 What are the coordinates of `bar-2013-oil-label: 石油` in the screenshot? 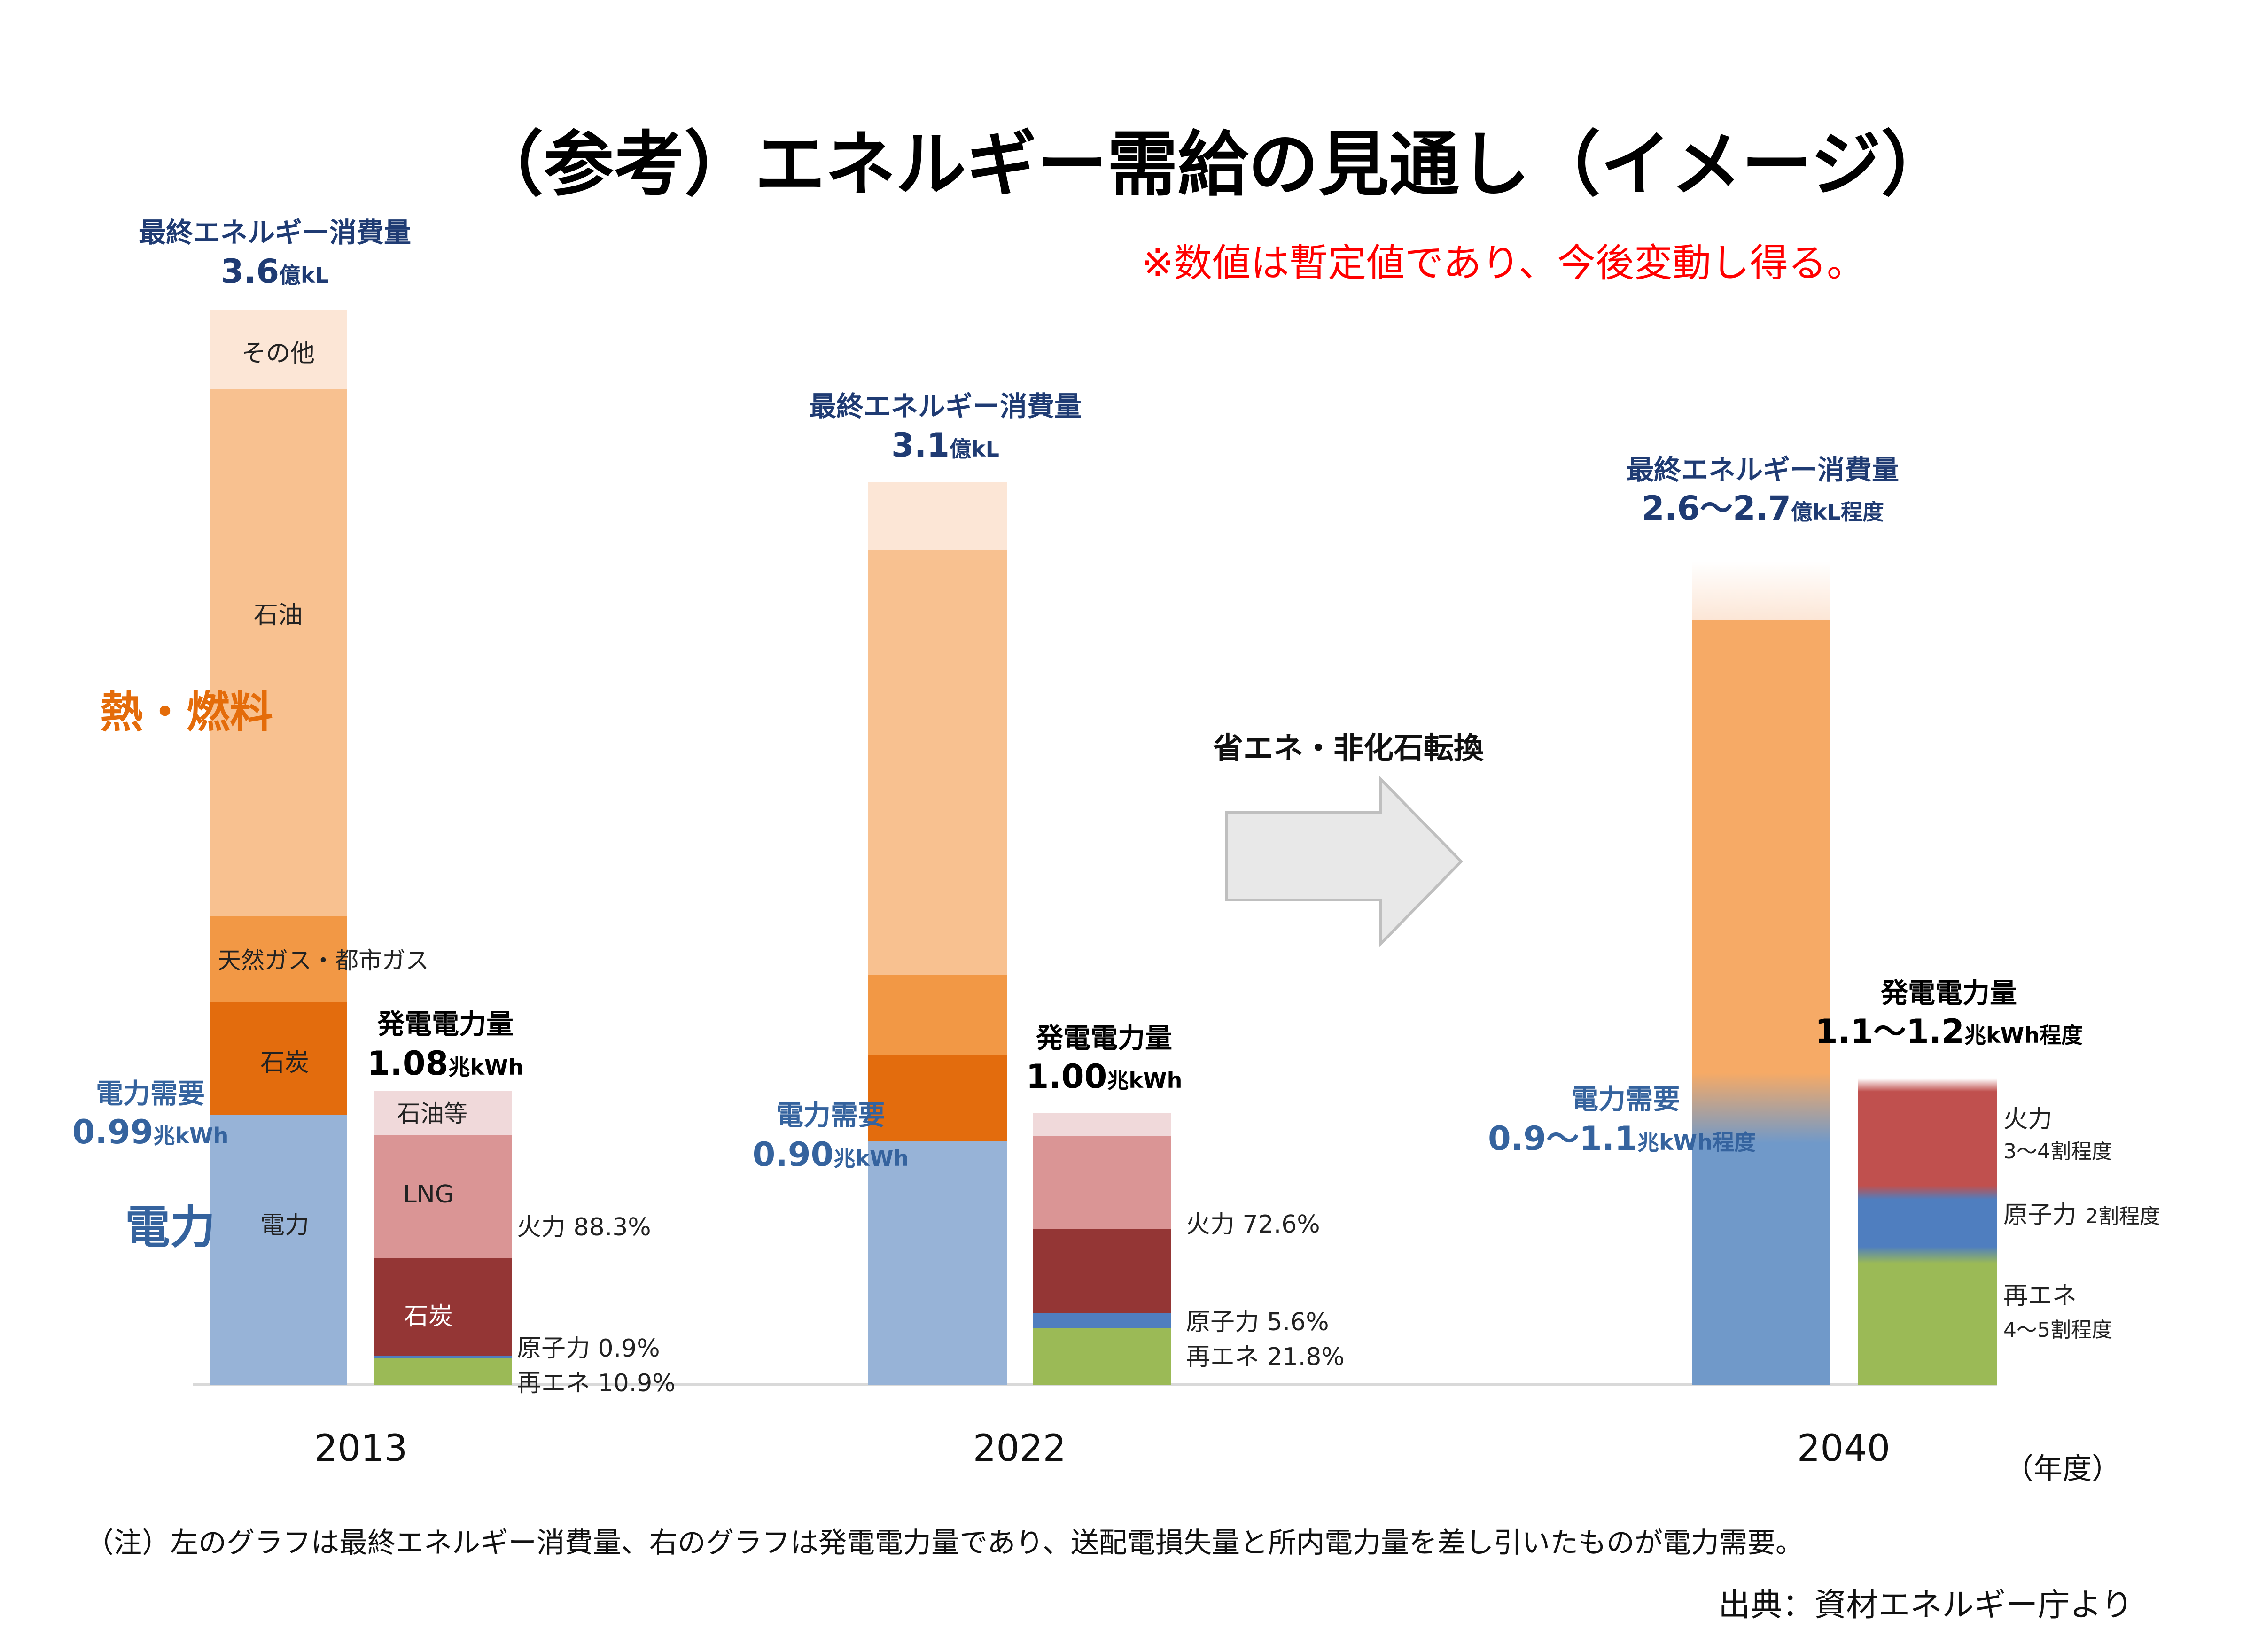 It's located at (278, 615).